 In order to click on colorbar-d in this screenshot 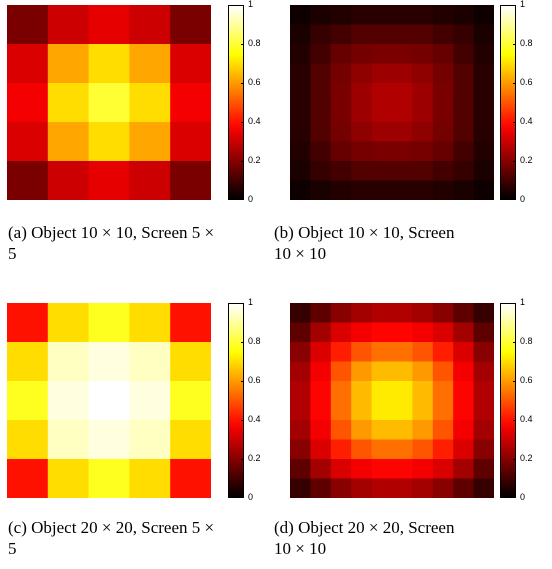, I will do `click(508, 400)`.